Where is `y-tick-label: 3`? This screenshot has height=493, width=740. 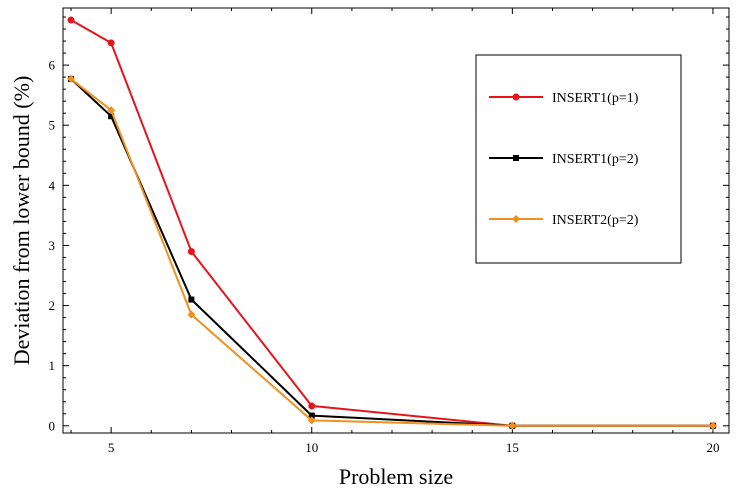
y-tick-label: 3 is located at coordinates (52, 245).